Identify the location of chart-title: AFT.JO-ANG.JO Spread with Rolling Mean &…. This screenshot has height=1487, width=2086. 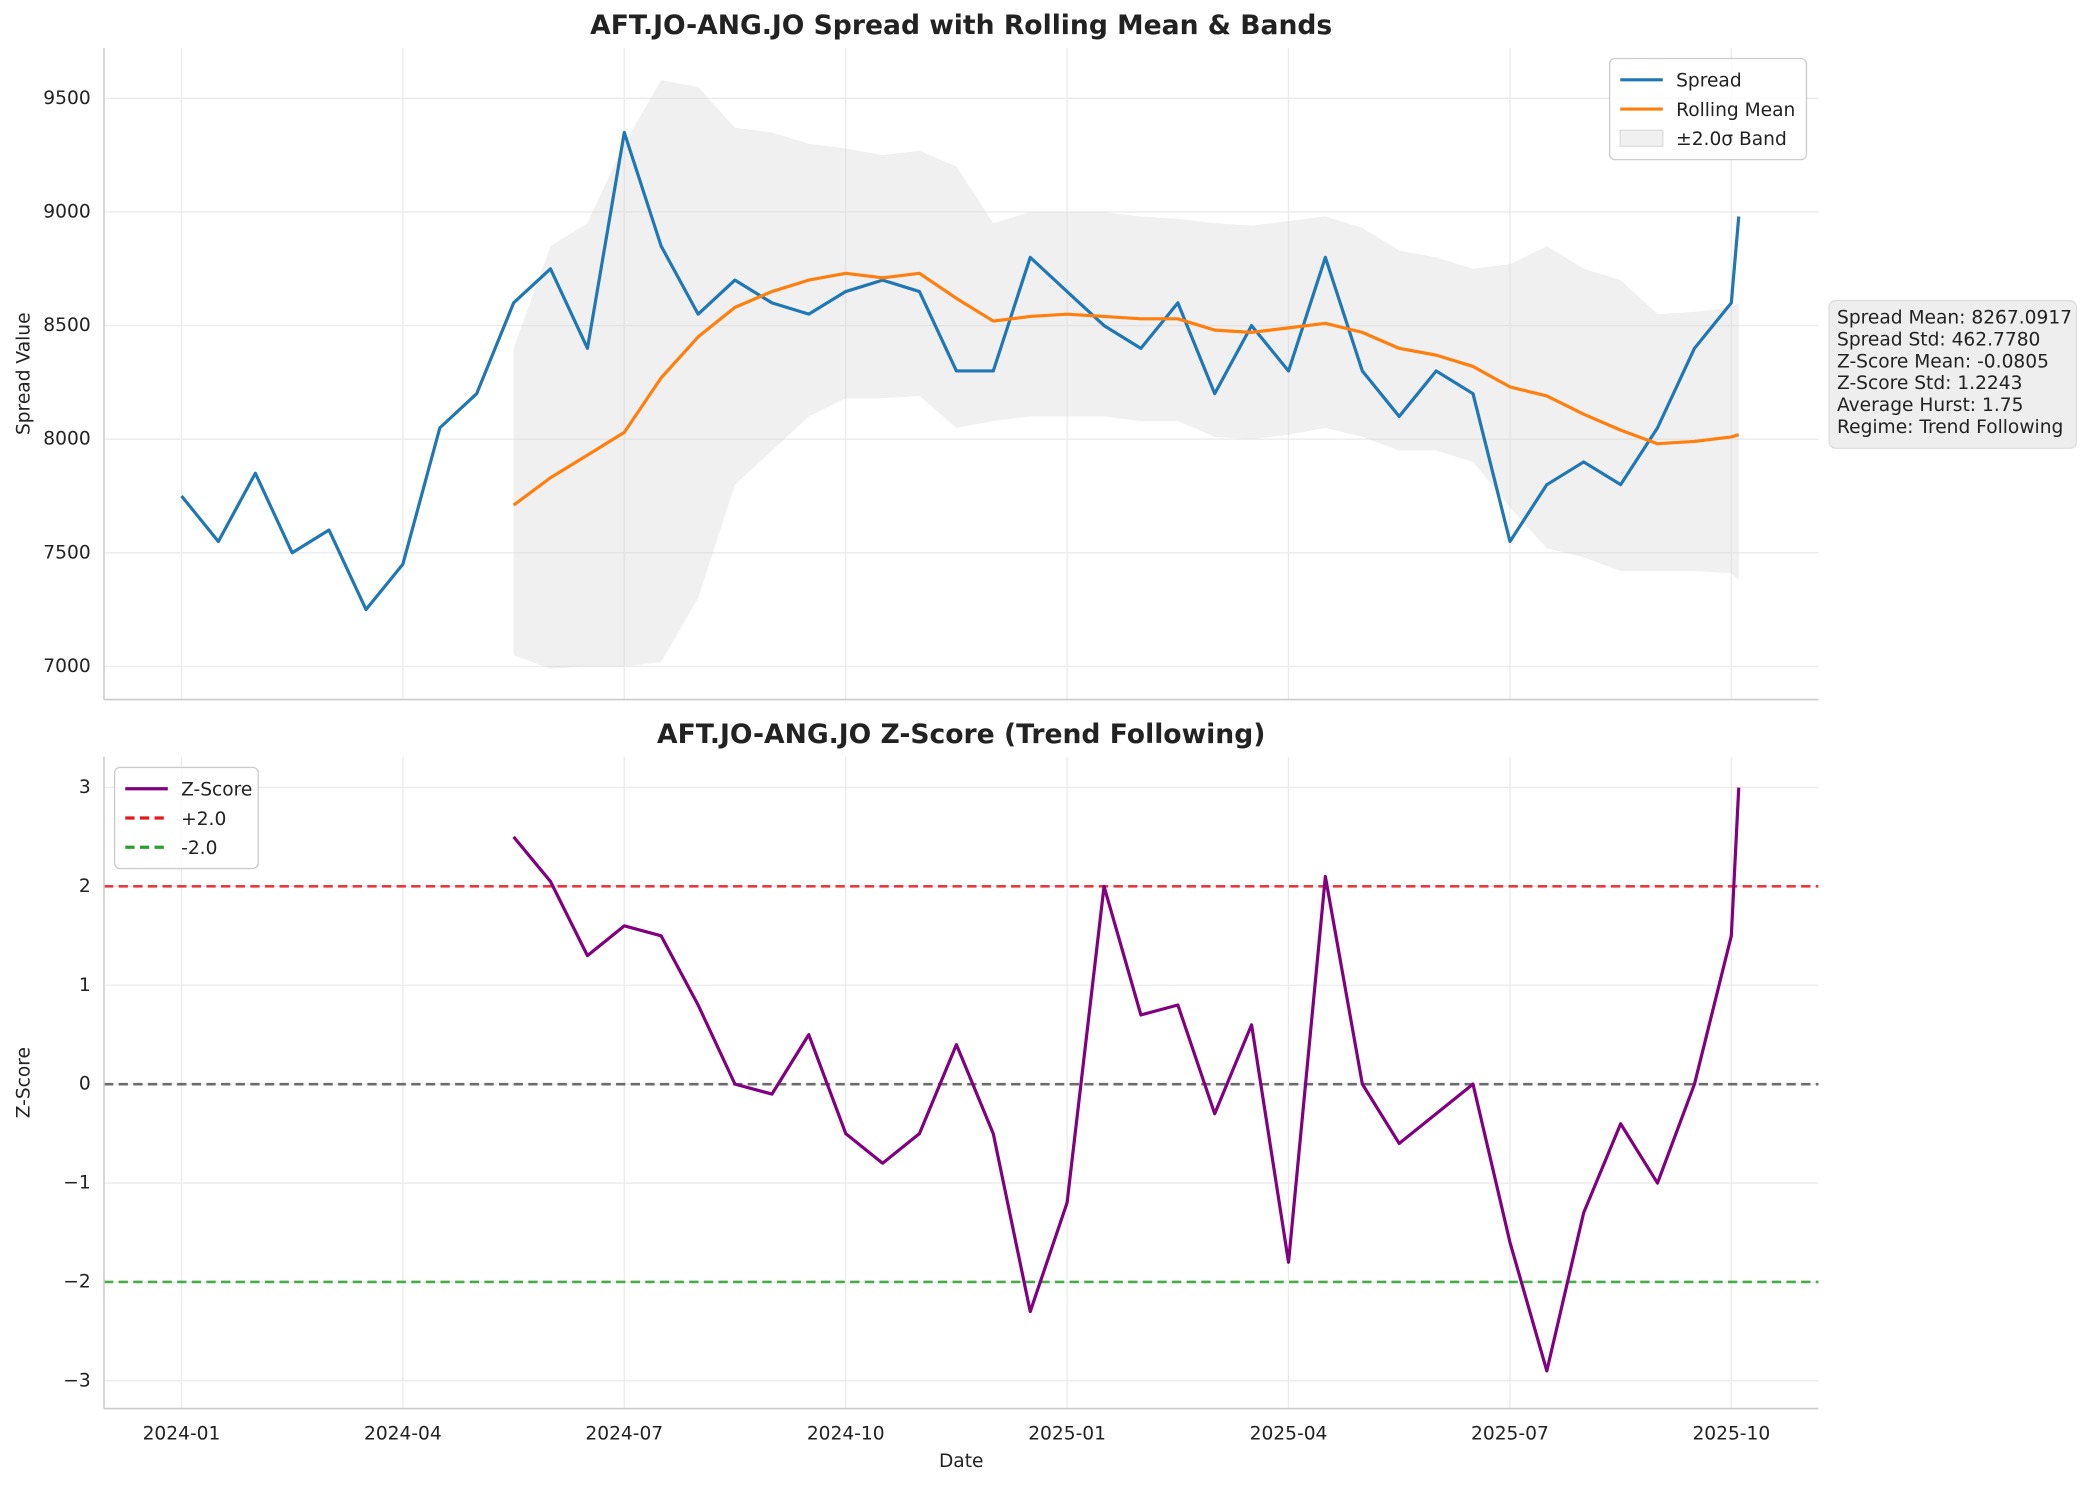
(961, 25).